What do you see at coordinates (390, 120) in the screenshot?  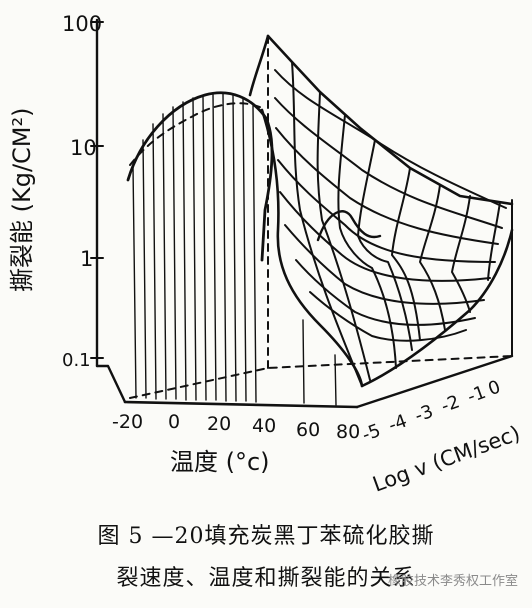 I see `surface-back-ridge` at bounding box center [390, 120].